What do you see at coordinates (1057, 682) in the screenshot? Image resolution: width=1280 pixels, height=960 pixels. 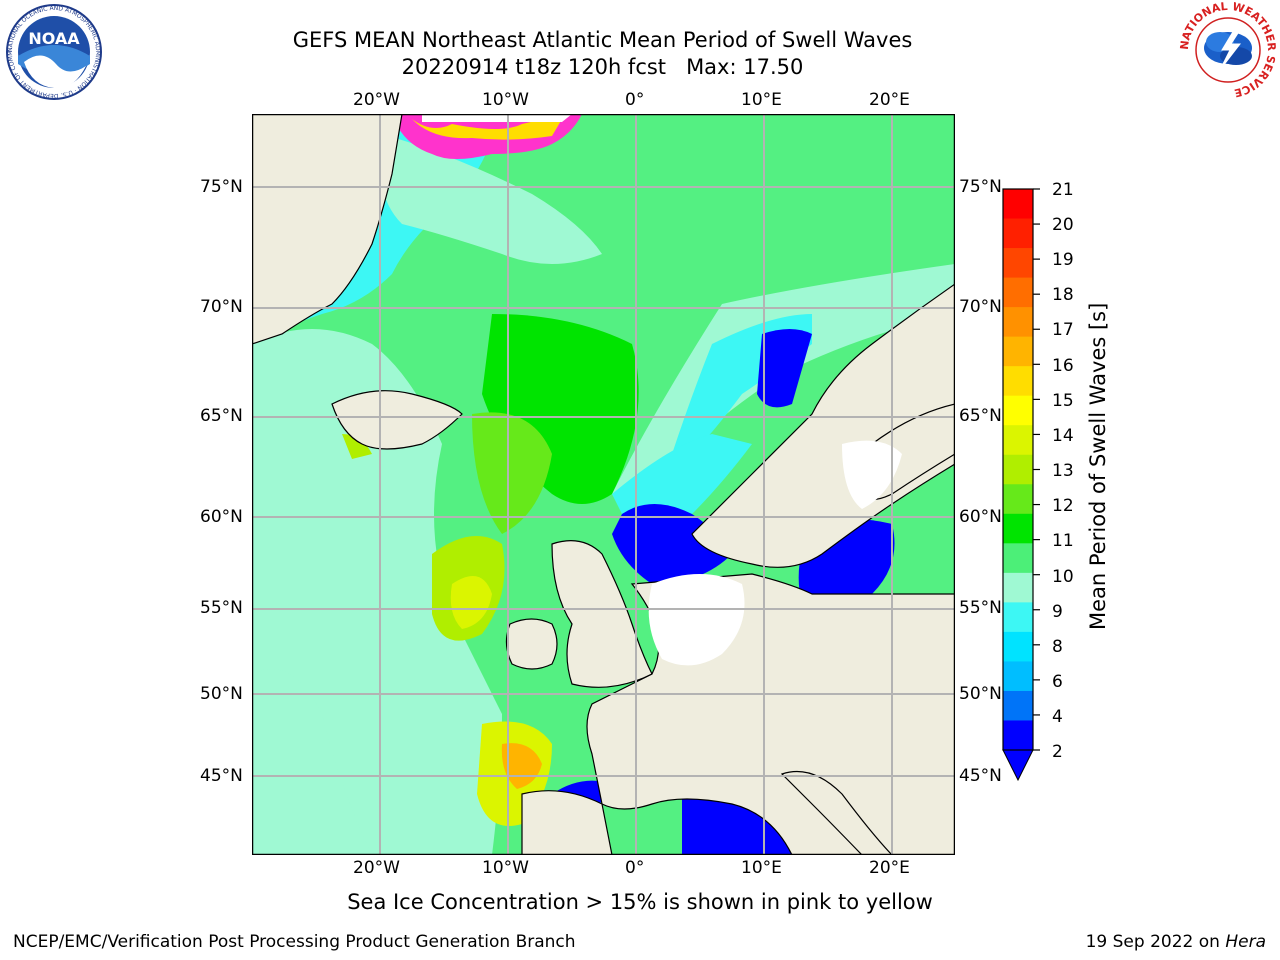 I see `colorbar-tick-label: 6` at bounding box center [1057, 682].